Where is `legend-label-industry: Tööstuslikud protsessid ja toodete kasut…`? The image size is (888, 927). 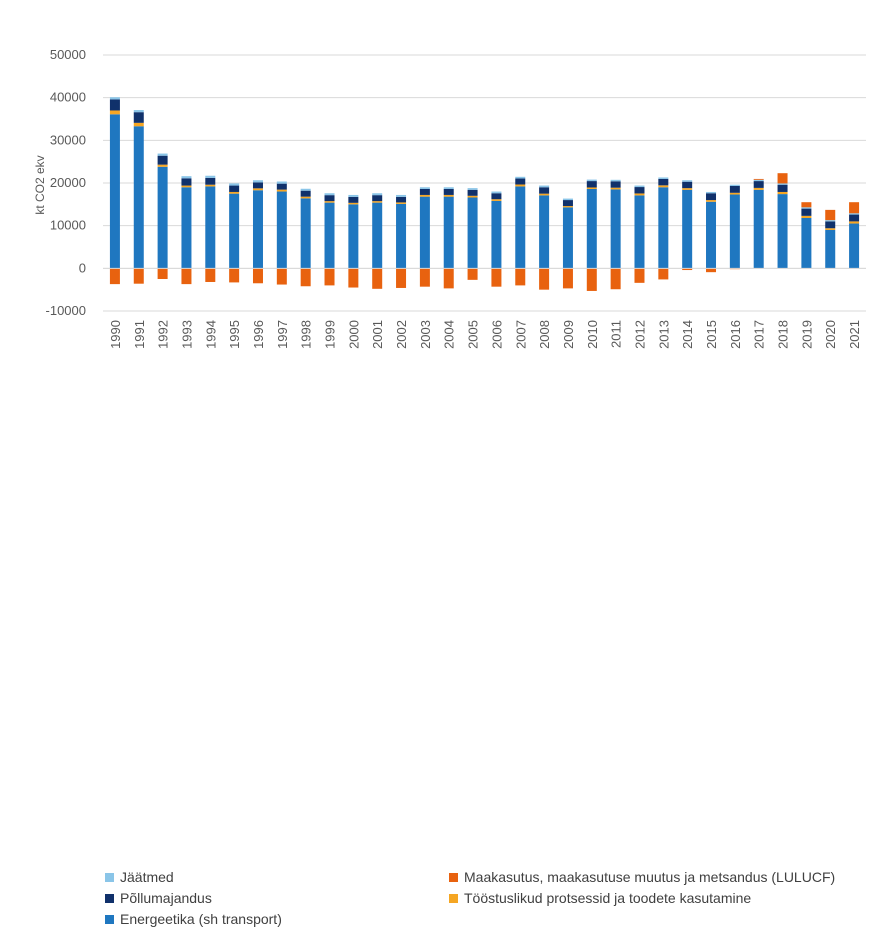 legend-label-industry: Tööstuslikud protsessid ja toodete kasut… is located at coordinates (608, 898).